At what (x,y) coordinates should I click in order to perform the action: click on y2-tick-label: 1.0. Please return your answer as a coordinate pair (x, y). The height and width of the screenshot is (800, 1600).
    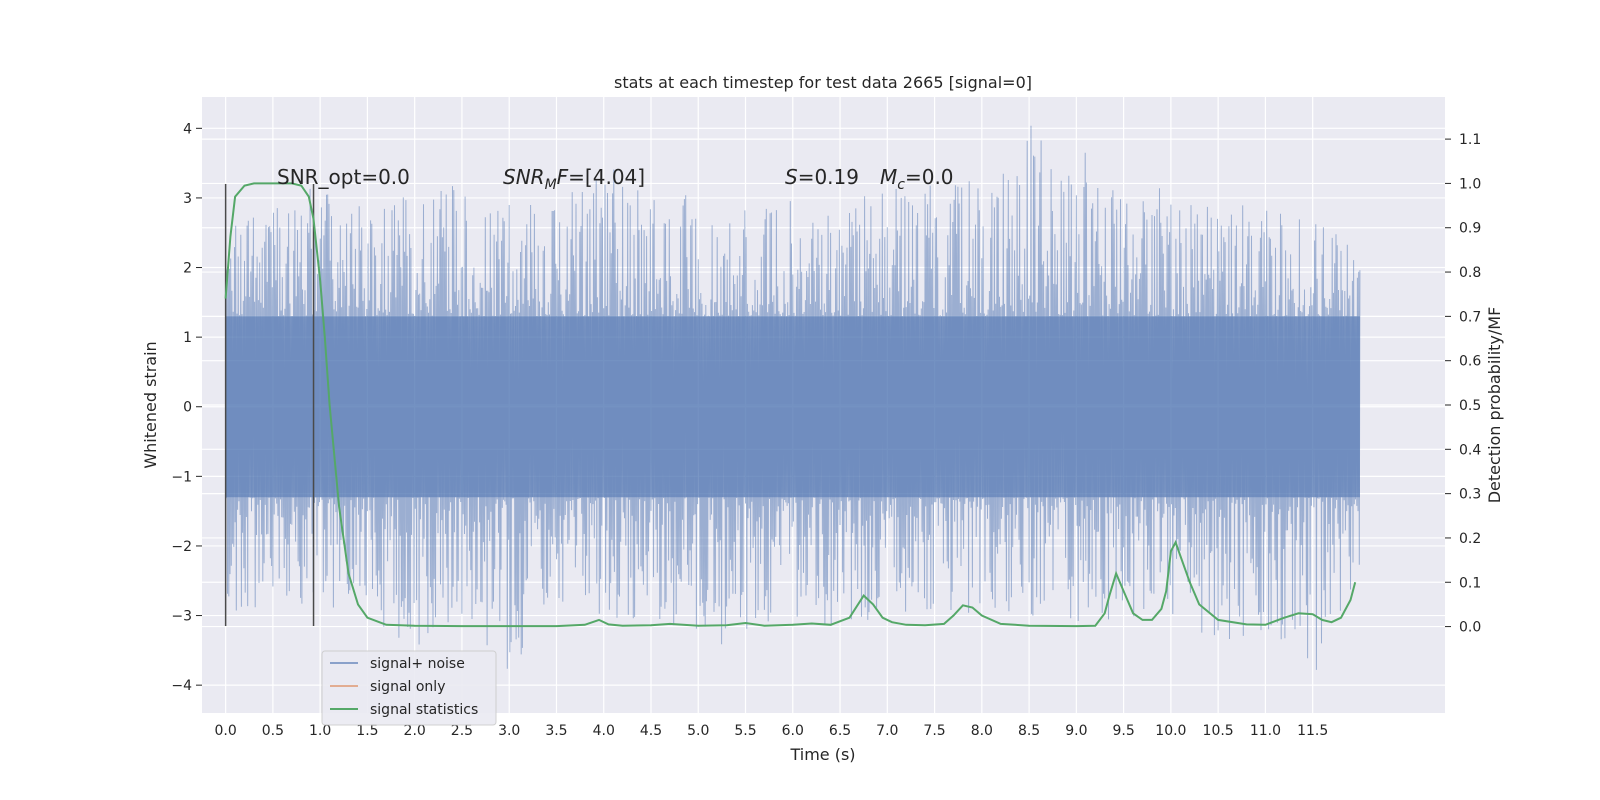
    Looking at the image, I should click on (1470, 184).